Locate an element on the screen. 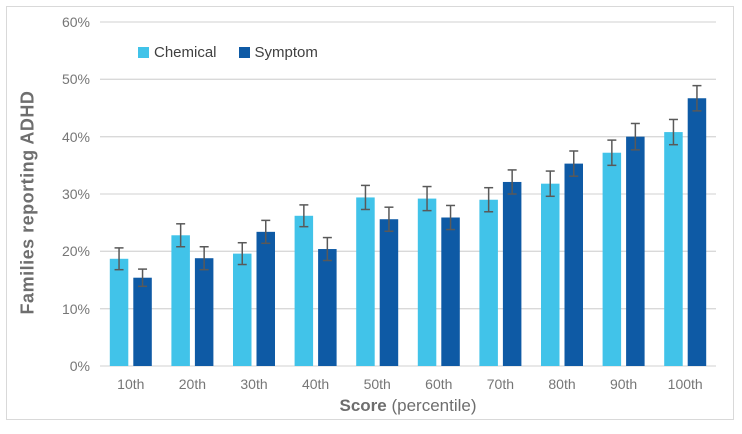  legend-item-symptom: Symptom is located at coordinates (278, 52).